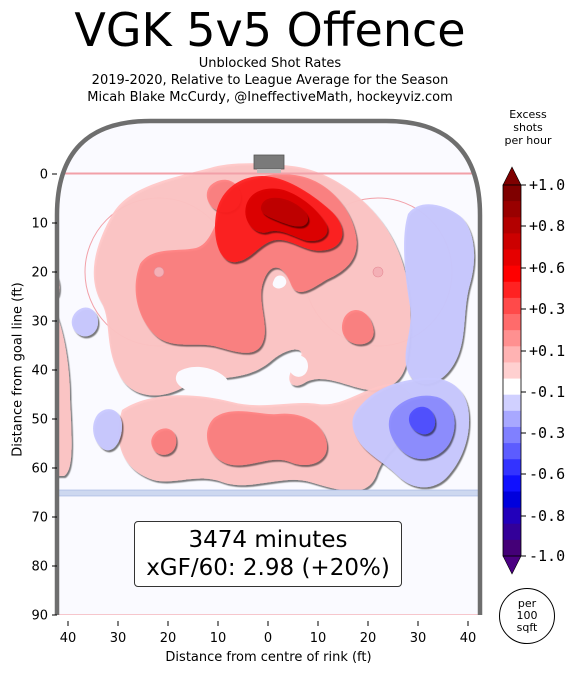  Describe the element at coordinates (284, 212) in the screenshot. I see `positive-contour-peak` at that location.